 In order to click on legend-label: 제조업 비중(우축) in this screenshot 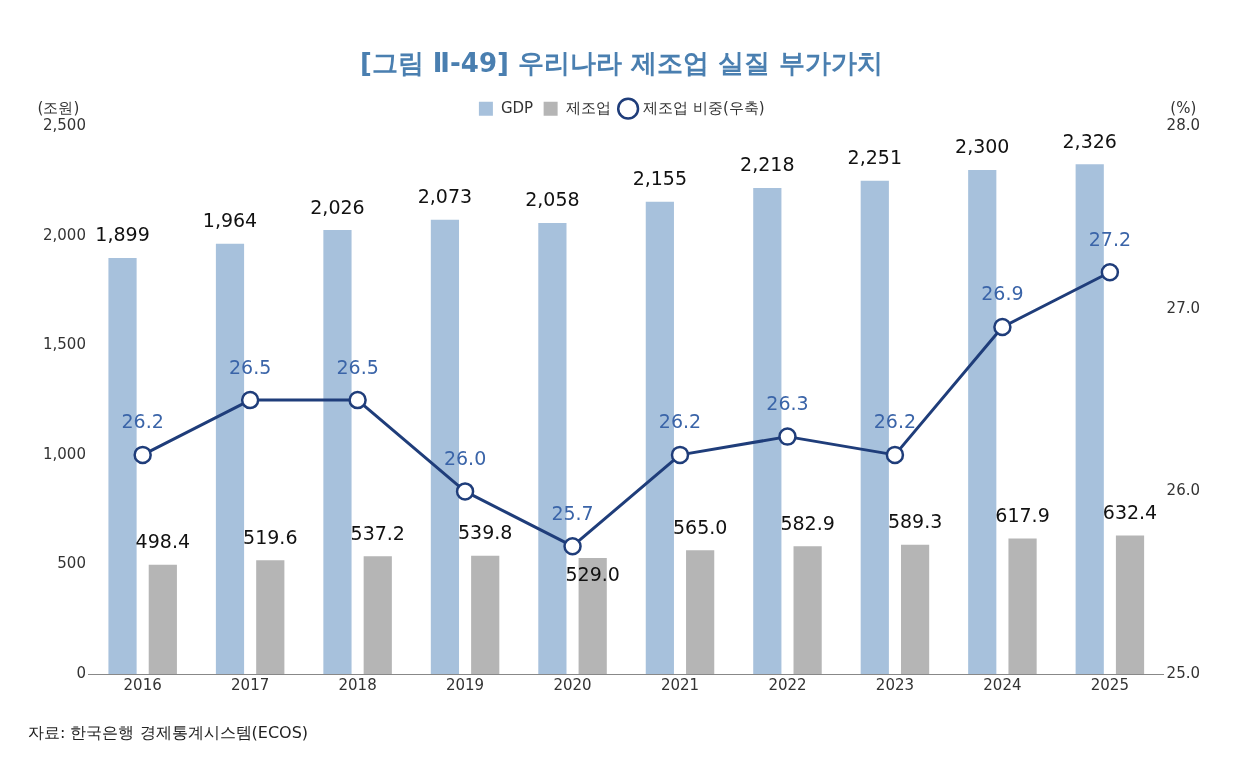, I will do `click(704, 107)`.